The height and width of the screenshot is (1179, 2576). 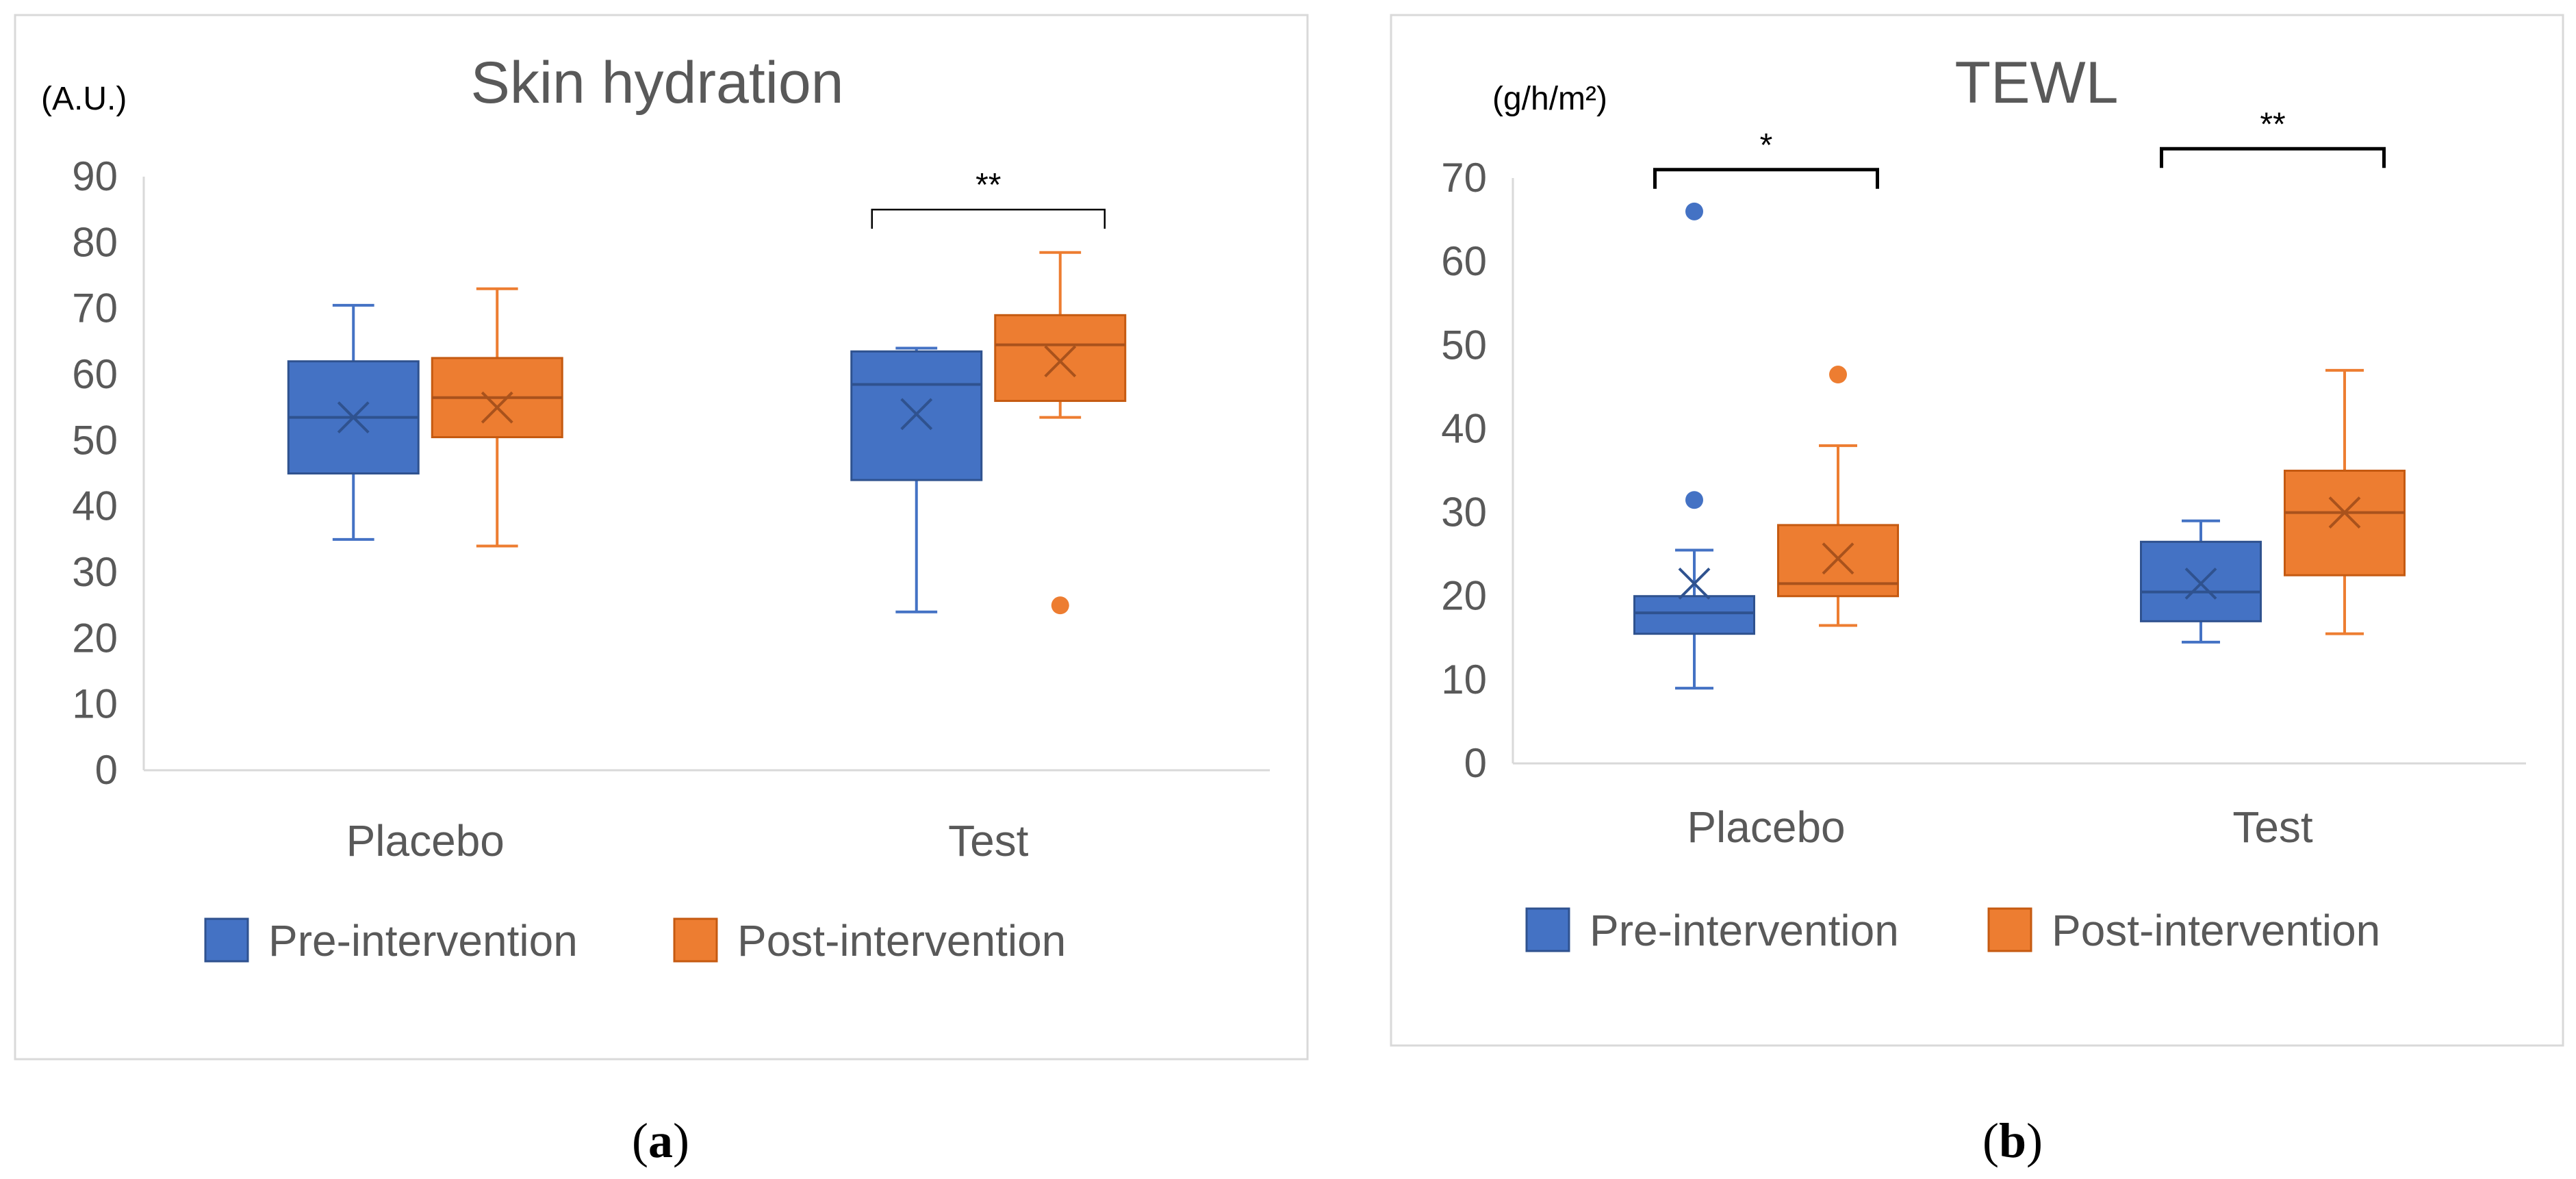 What do you see at coordinates (657, 83) in the screenshot?
I see `chart-title: Skin hydration` at bounding box center [657, 83].